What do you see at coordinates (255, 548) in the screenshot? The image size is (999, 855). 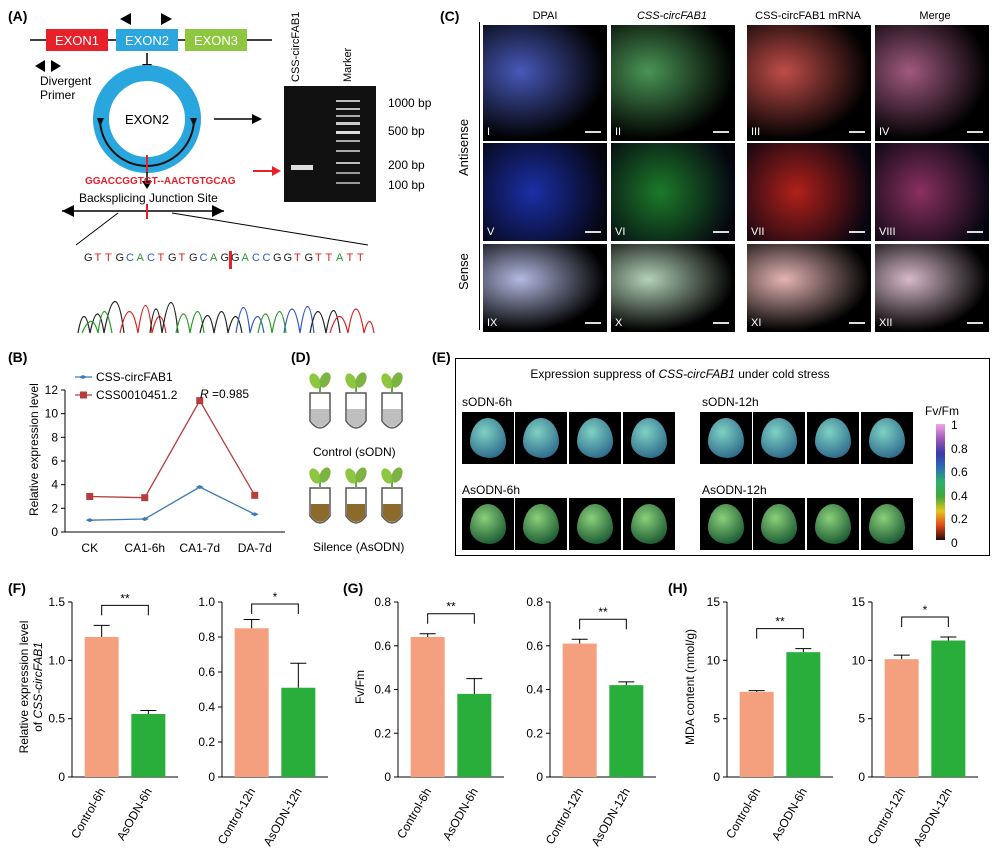 I see `b-xtick: DA-7d` at bounding box center [255, 548].